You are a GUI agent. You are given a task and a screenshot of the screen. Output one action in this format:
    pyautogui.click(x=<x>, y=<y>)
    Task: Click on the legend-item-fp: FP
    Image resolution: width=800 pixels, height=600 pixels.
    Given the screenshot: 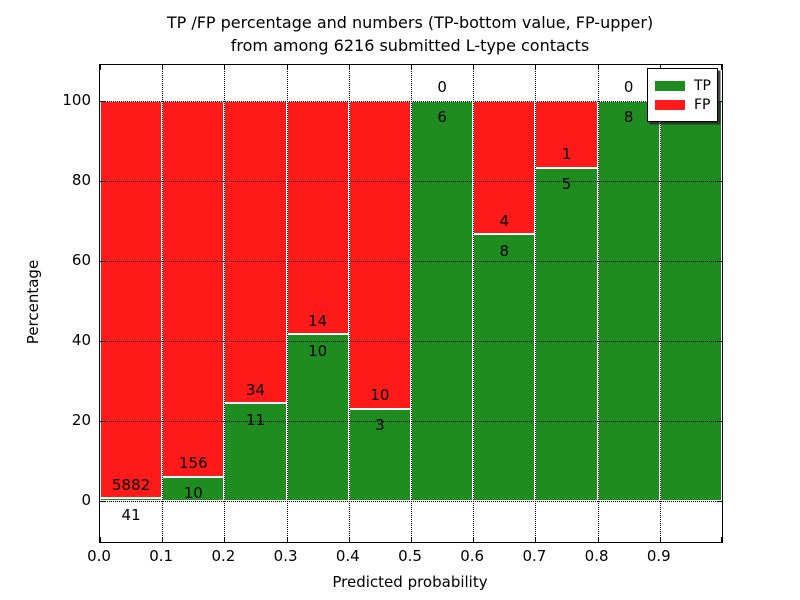 What is the action you would take?
    pyautogui.click(x=683, y=104)
    